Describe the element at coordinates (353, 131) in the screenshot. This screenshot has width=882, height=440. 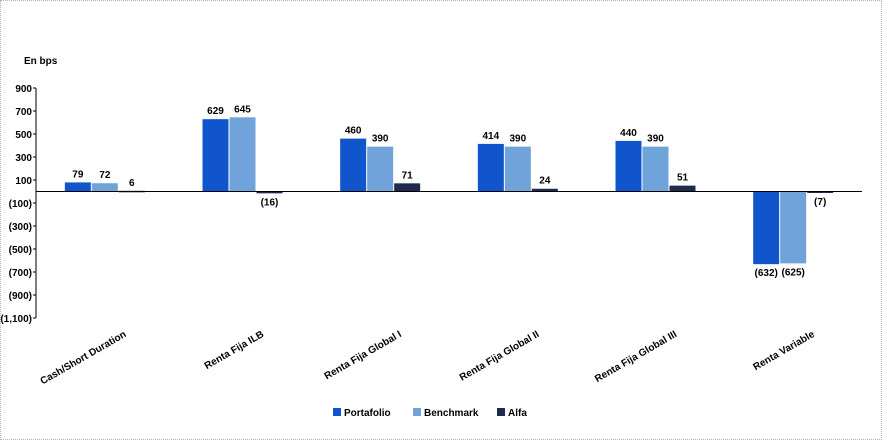
I see `data-label: 460` at that location.